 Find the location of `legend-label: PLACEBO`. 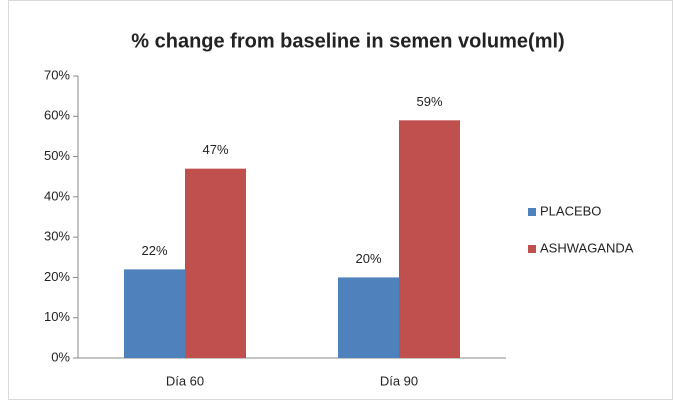

legend-label: PLACEBO is located at coordinates (570, 210).